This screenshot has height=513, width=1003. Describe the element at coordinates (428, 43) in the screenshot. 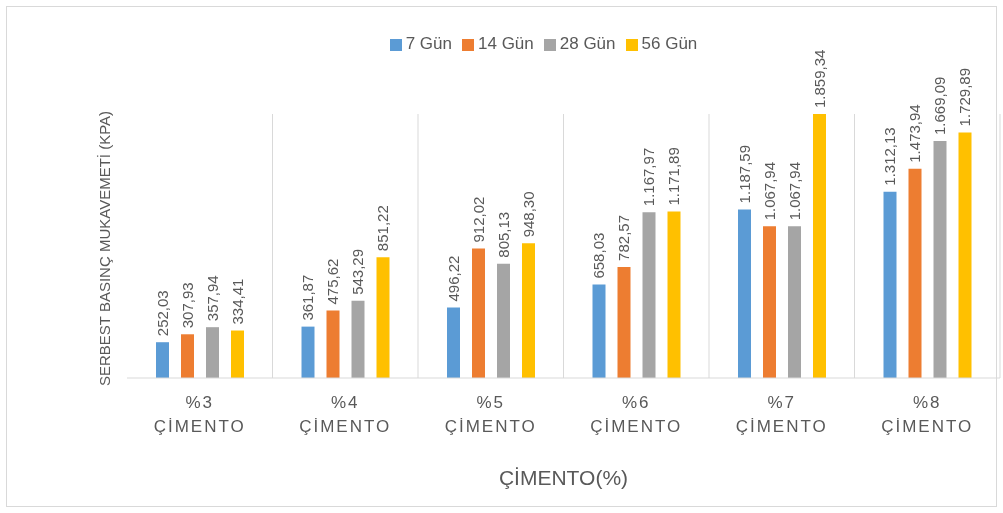

I see `legend-label: 7 Gün` at that location.